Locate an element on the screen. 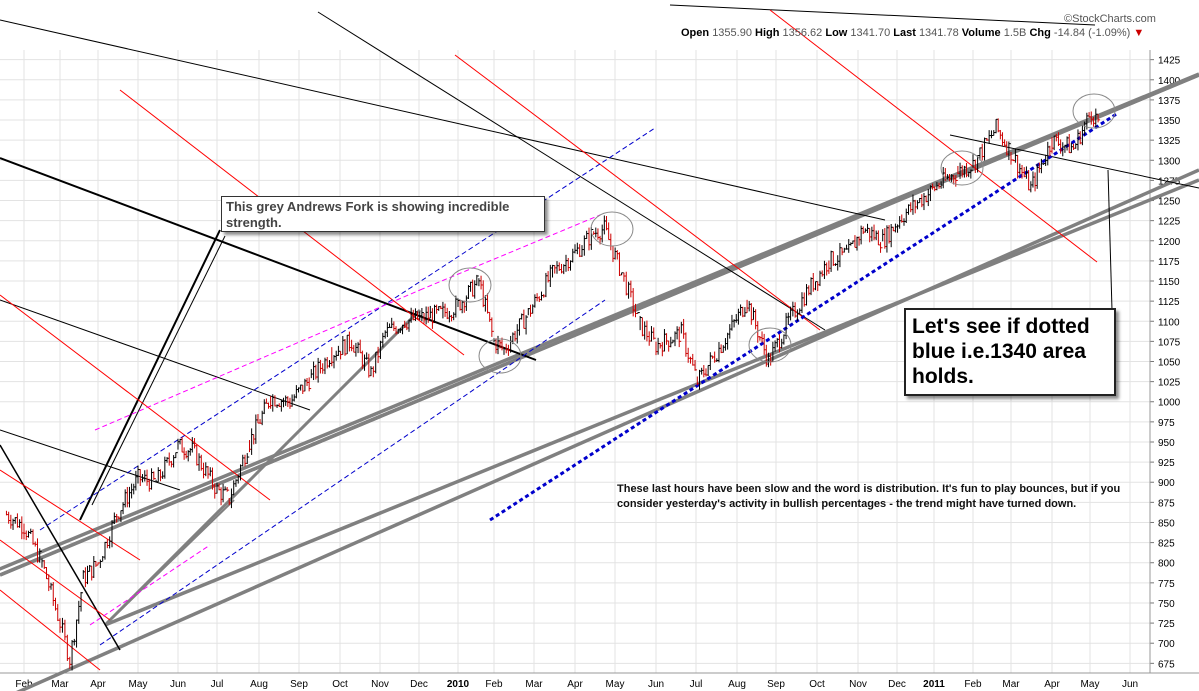 The image size is (1199, 691). open-label: Open is located at coordinates (695, 33).